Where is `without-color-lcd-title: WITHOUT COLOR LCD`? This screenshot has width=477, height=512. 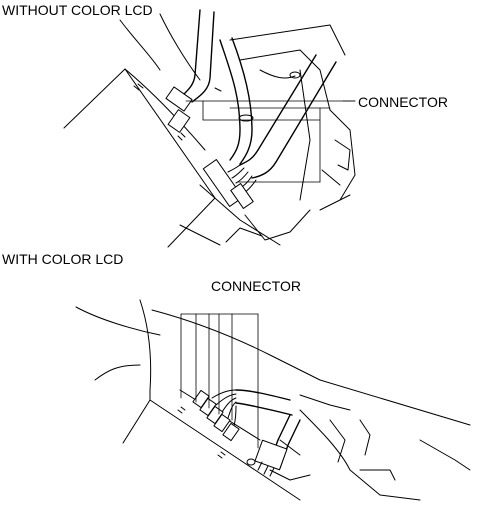
without-color-lcd-title: WITHOUT COLOR LCD is located at coordinates (77, 10).